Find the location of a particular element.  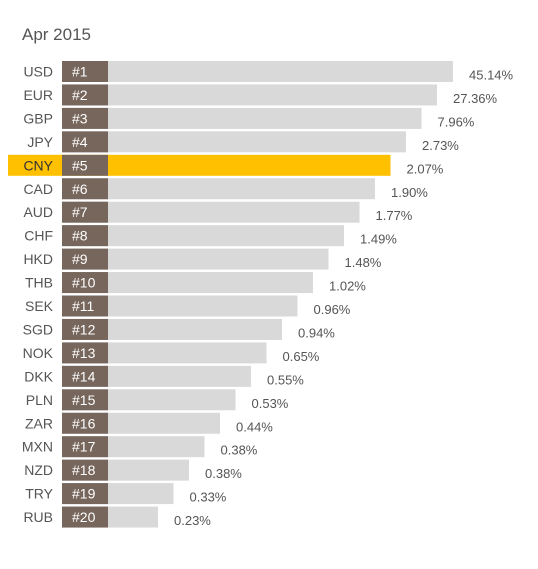

value-label: 0.23% is located at coordinates (192, 520).